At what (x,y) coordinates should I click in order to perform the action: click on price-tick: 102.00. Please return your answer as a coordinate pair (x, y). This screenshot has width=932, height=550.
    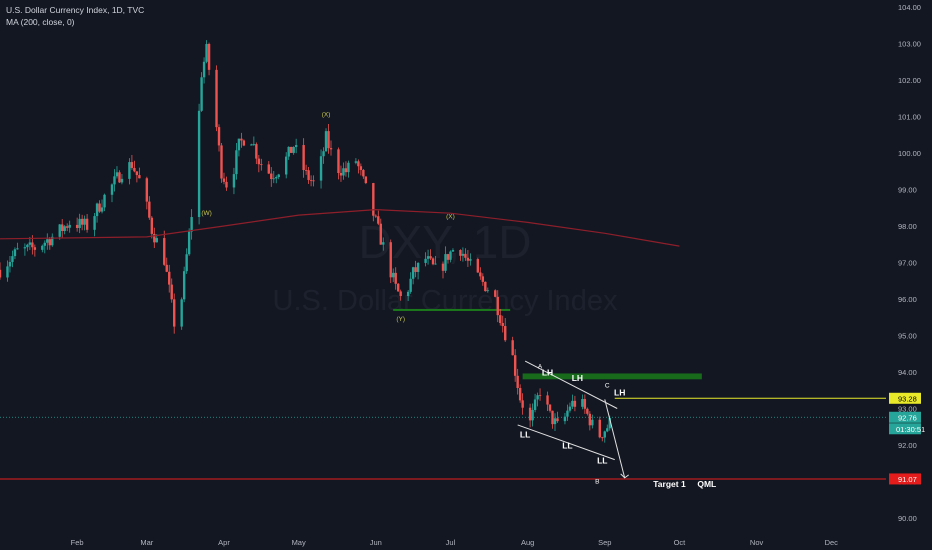
    Looking at the image, I should click on (909, 80).